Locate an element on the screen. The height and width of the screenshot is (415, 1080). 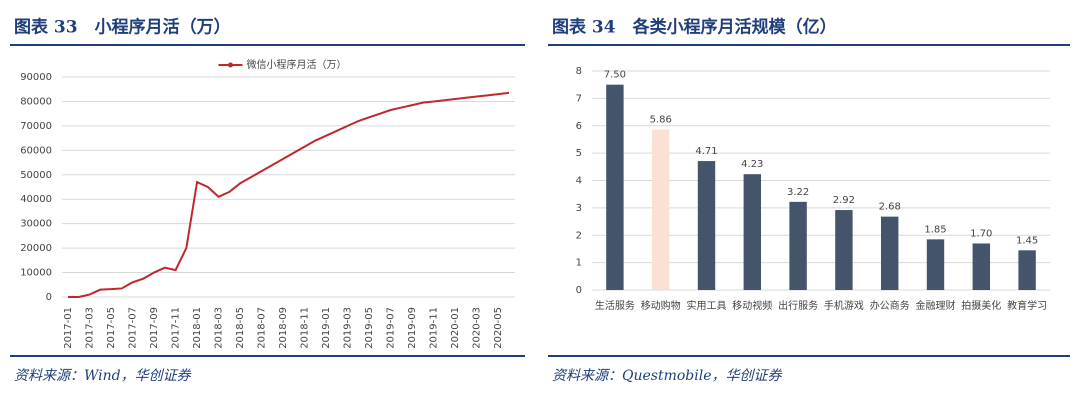
value-label: 1.85 is located at coordinates (935, 229).